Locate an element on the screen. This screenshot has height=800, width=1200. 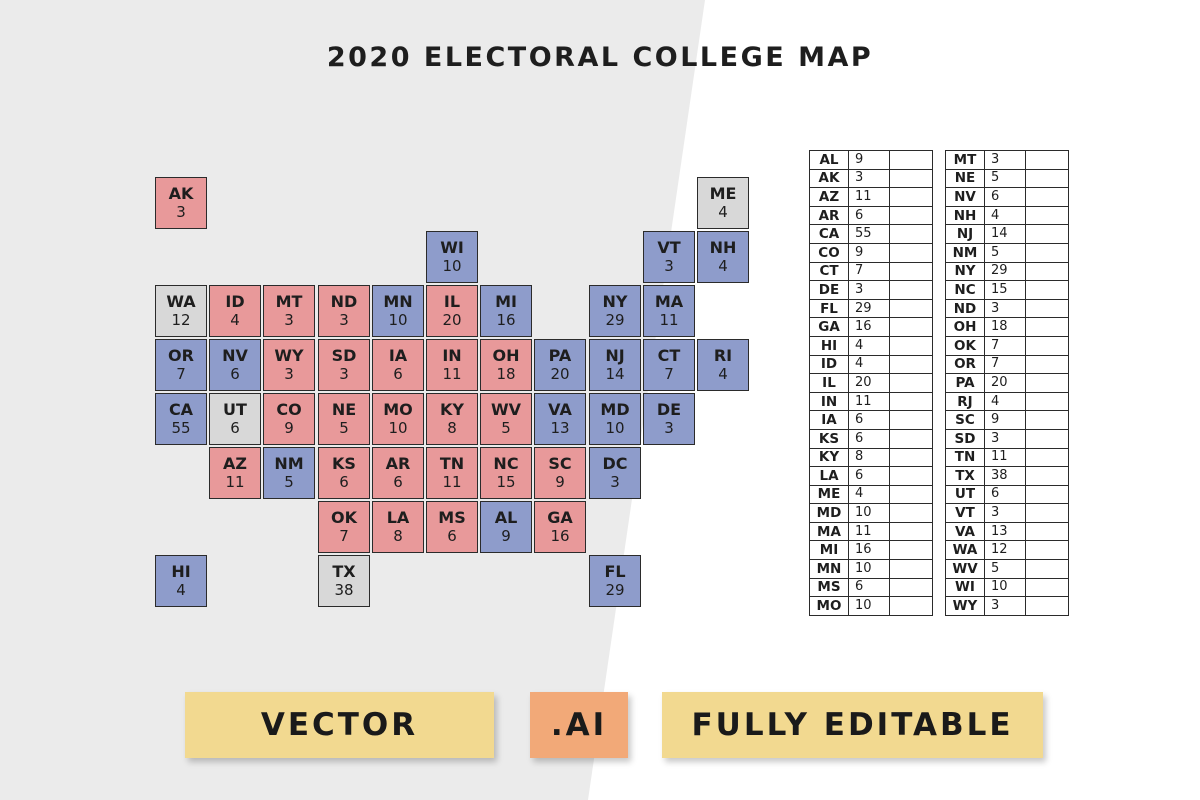
table-row: RJ 4 is located at coordinates (1007, 401).